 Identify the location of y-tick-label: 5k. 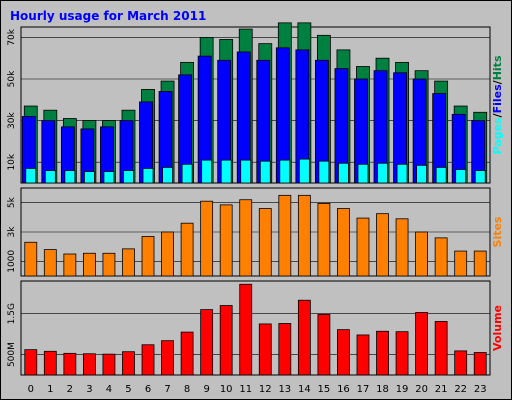
(12, 202).